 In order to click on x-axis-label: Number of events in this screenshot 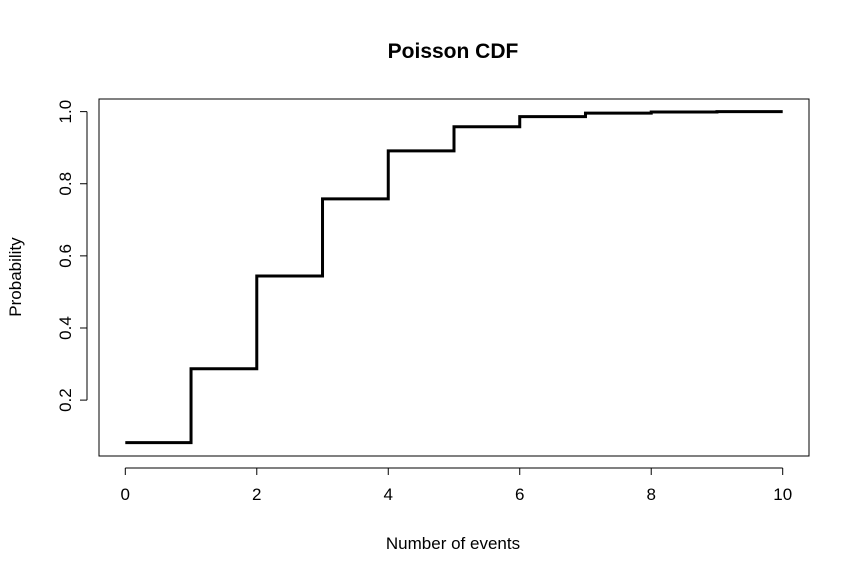, I will do `click(453, 543)`.